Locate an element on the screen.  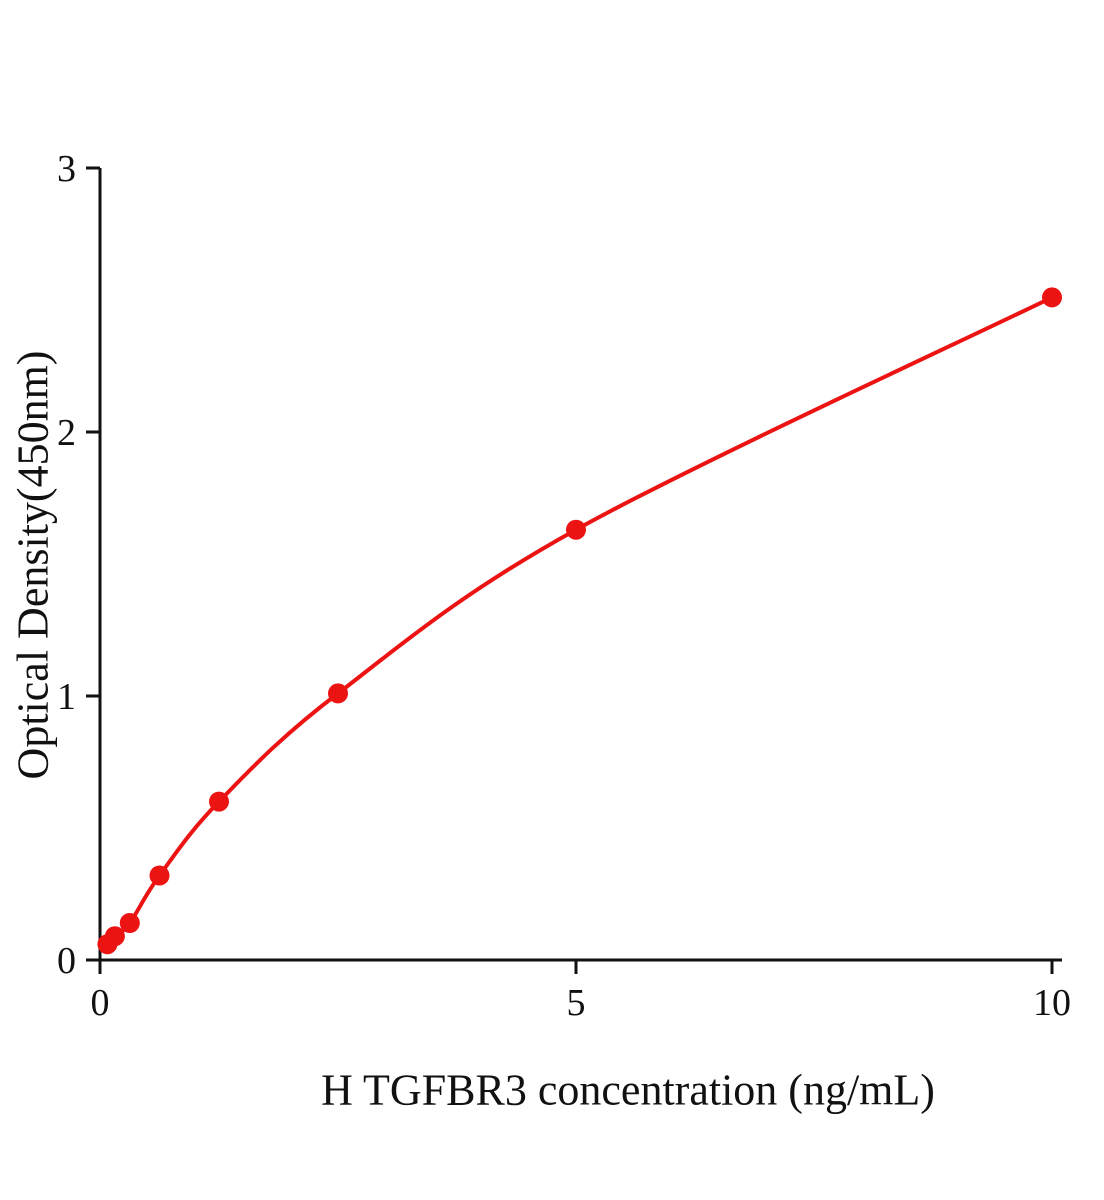
x-tick-label: 0 is located at coordinates (100, 1003).